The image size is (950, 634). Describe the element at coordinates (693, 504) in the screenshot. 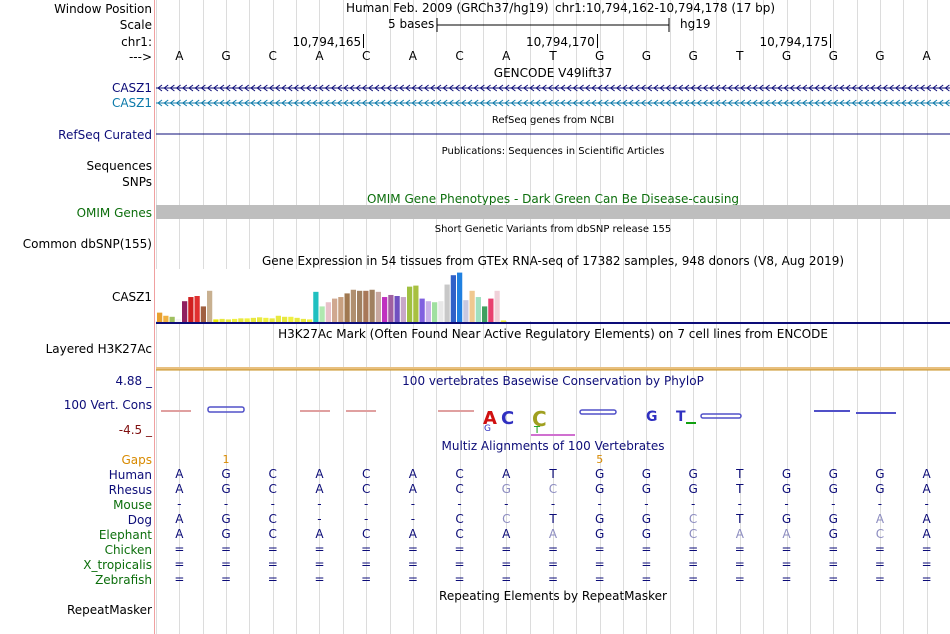

I see `aligned-base: -` at that location.